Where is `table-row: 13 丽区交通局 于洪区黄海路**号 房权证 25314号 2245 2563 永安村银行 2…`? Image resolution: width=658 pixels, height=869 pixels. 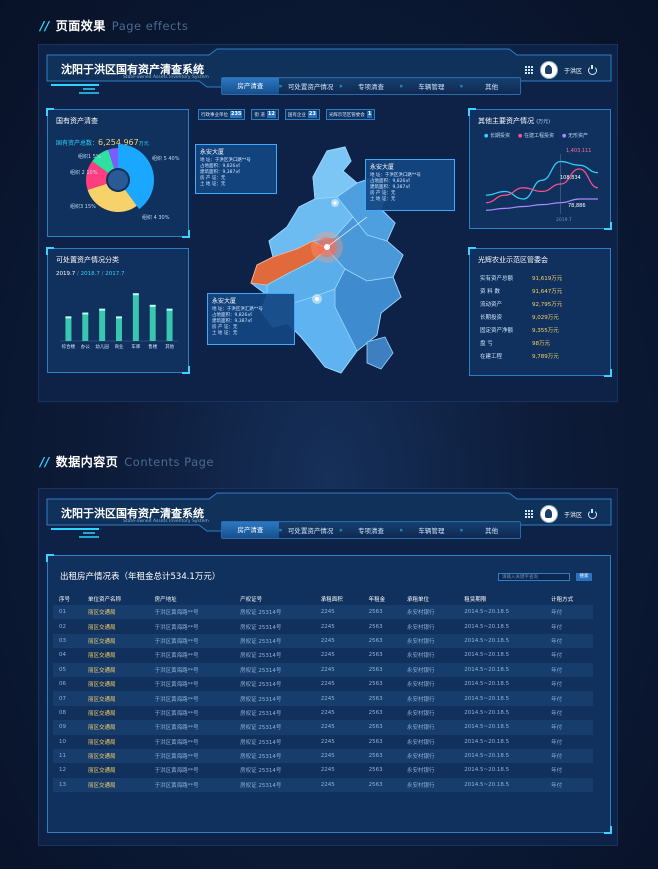
table-row: 13 丽区交通局 于洪区黄海路**号 房权证 25314号 2245 2563 永安村银行 2… is located at coordinates (323, 785).